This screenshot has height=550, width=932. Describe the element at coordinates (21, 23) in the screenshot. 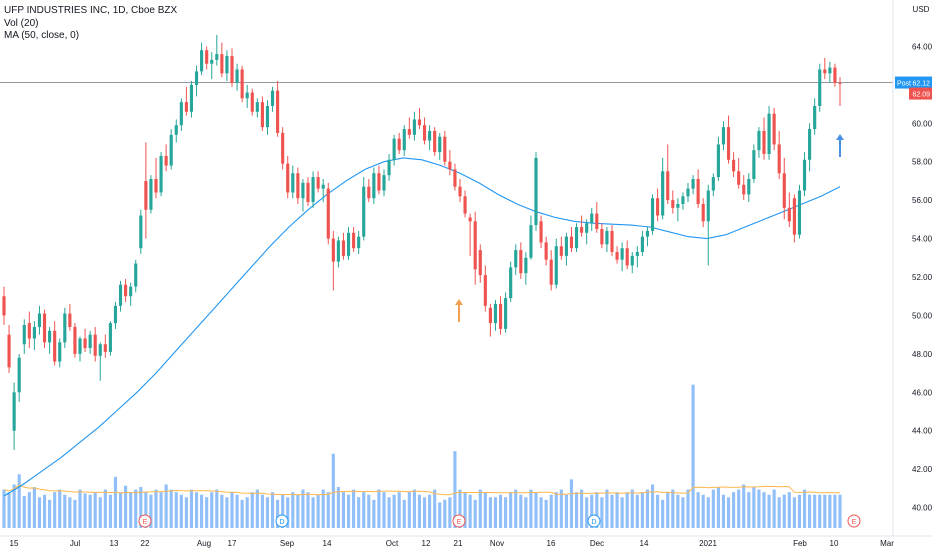

I see `volume-legend: Vol (20)` at that location.